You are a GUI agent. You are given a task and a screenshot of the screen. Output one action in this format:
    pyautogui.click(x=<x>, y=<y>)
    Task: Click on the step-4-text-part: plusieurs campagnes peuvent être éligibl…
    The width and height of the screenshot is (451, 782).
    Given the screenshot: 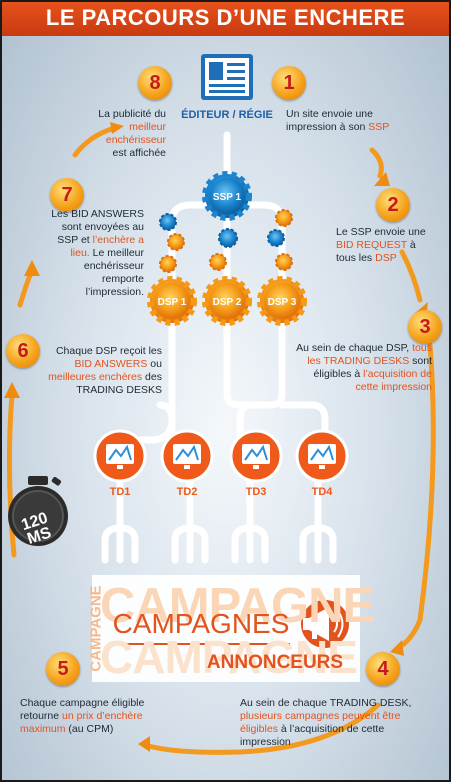 What is the action you would take?
    pyautogui.click(x=320, y=722)
    